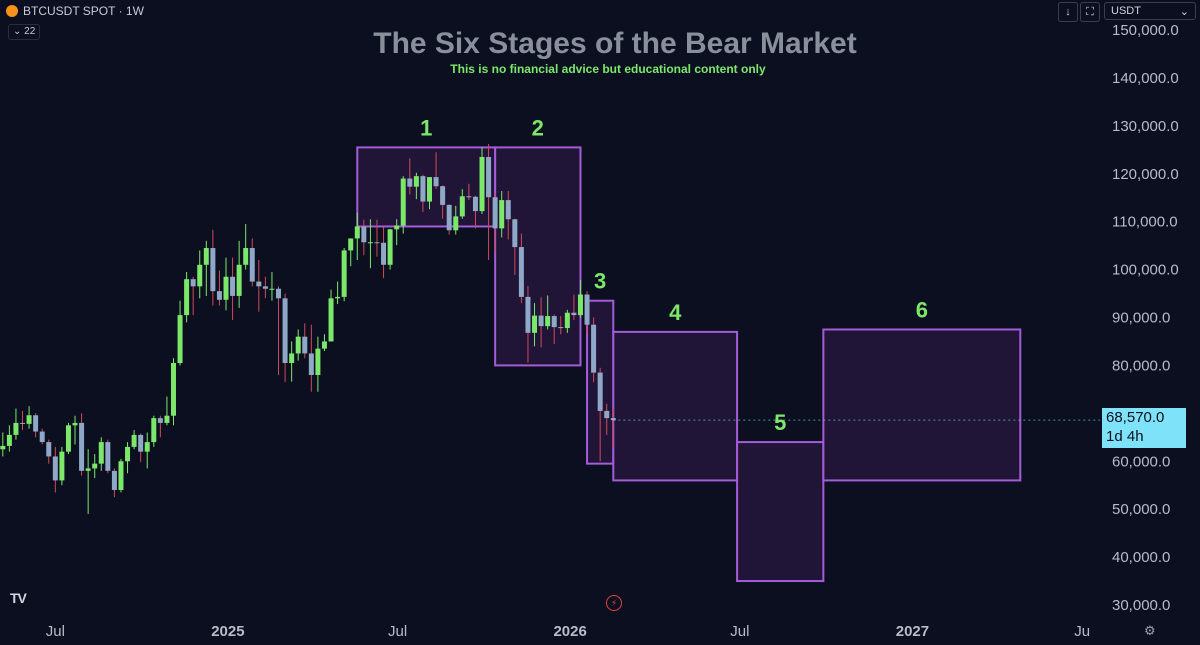  What do you see at coordinates (614, 603) in the screenshot?
I see `lightning-icon: ⚡` at bounding box center [614, 603].